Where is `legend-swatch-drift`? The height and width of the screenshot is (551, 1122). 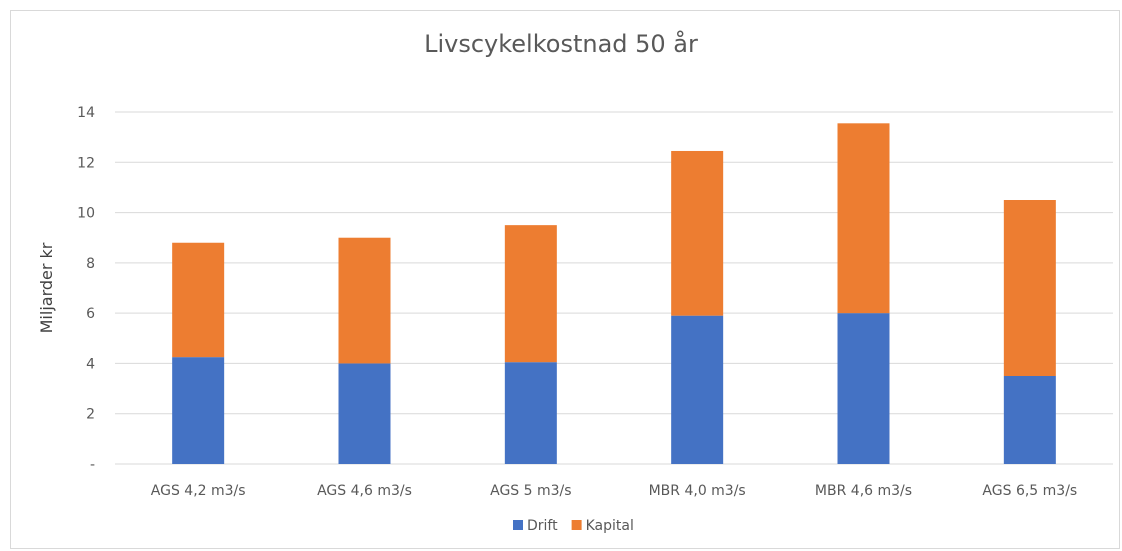 legend-swatch-drift is located at coordinates (518, 525).